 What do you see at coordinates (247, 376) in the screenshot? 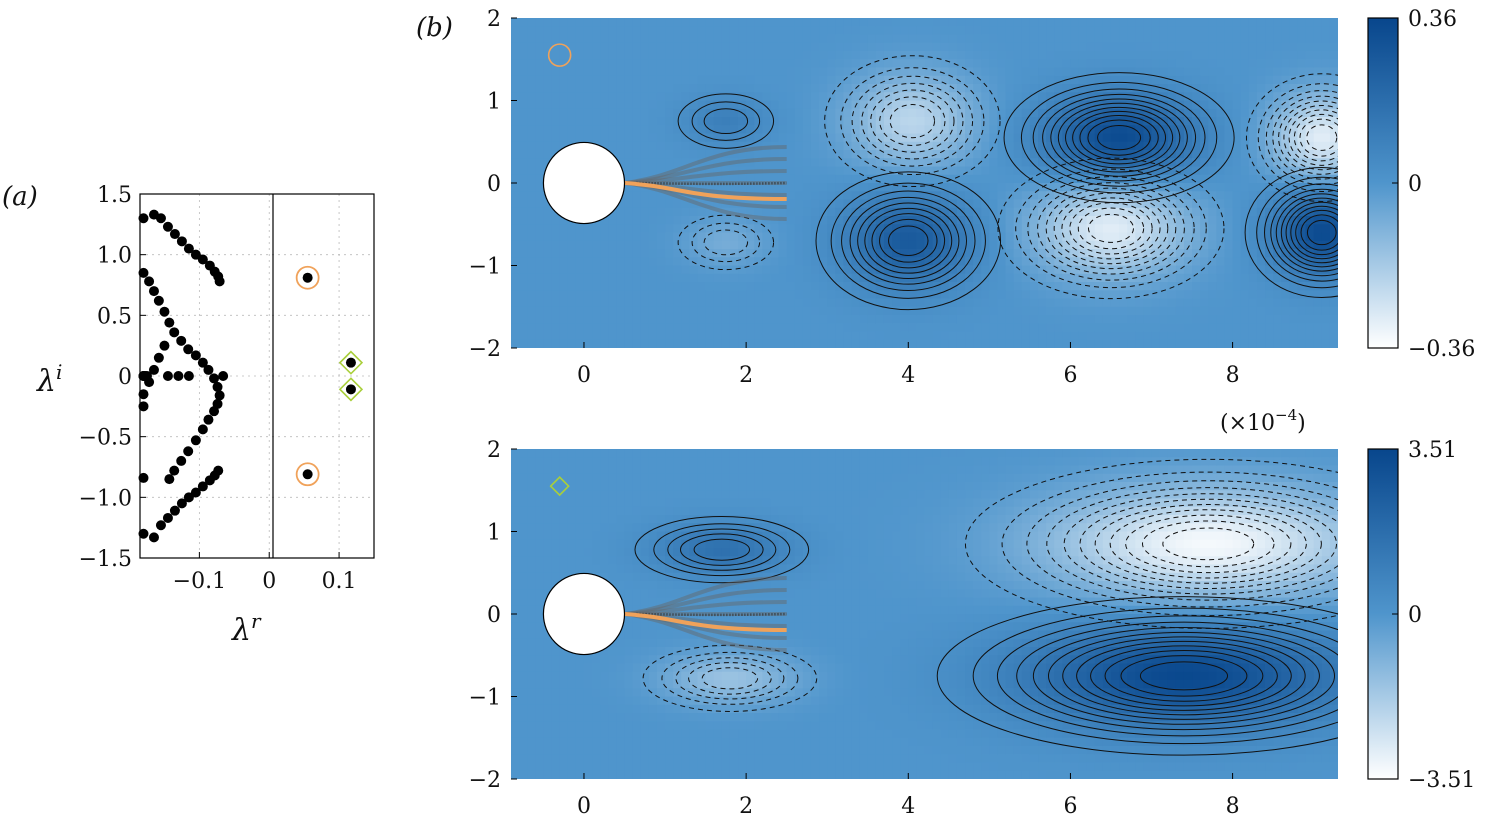
I see `eigenvalue-points` at bounding box center [247, 376].